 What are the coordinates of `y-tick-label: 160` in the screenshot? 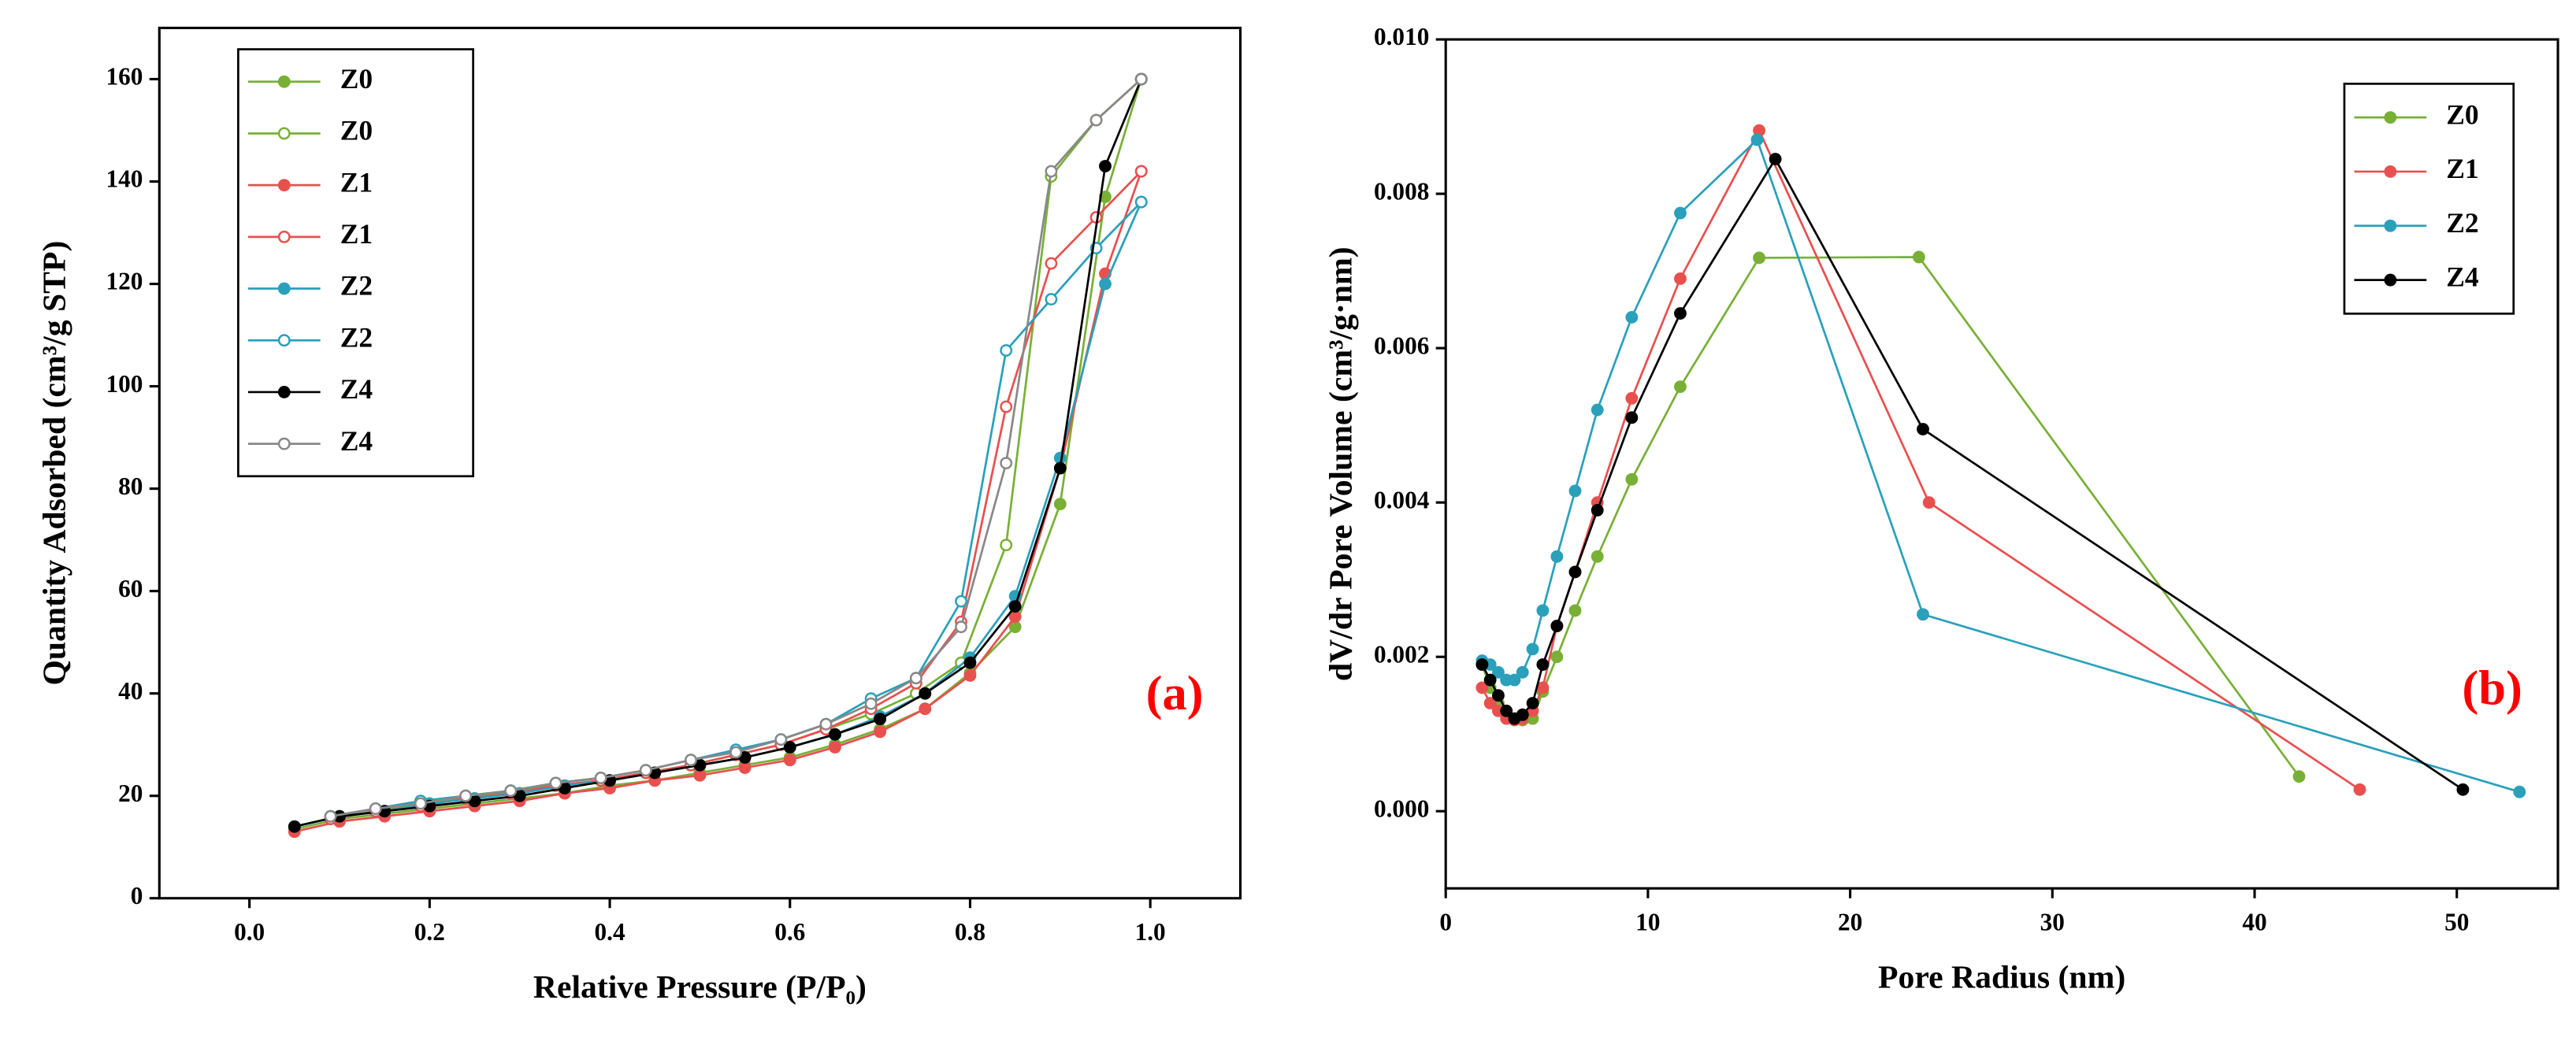 It's located at (124, 77).